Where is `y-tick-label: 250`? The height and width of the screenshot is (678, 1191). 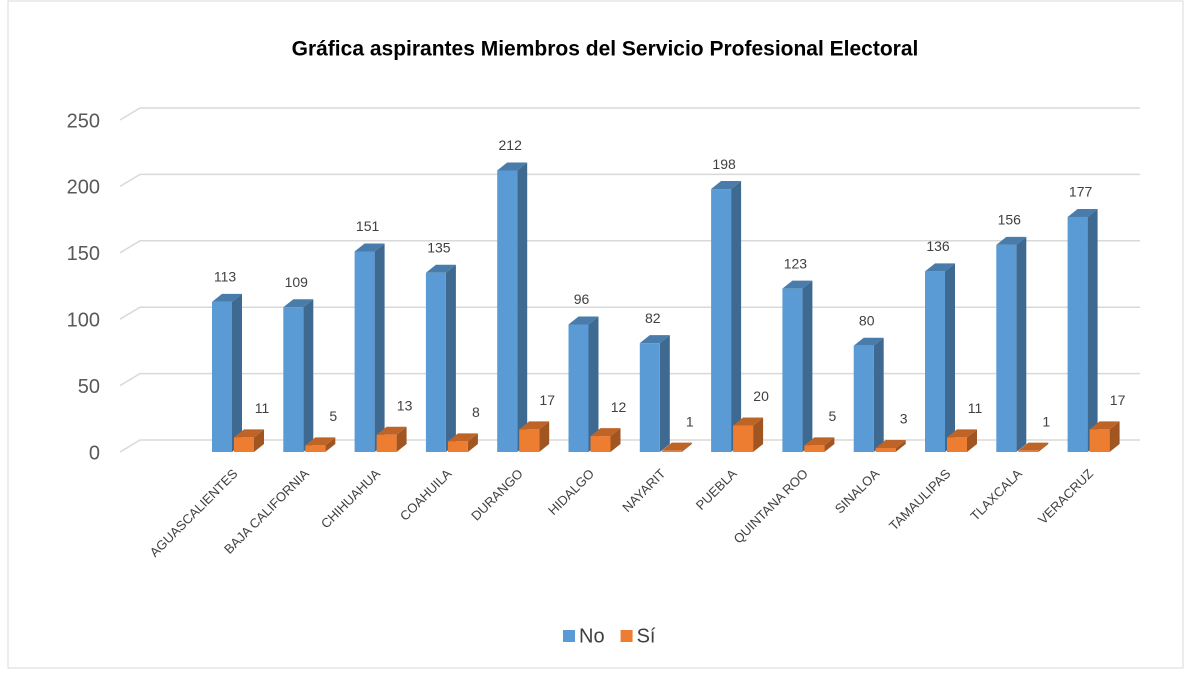 y-tick-label: 250 is located at coordinates (83, 121).